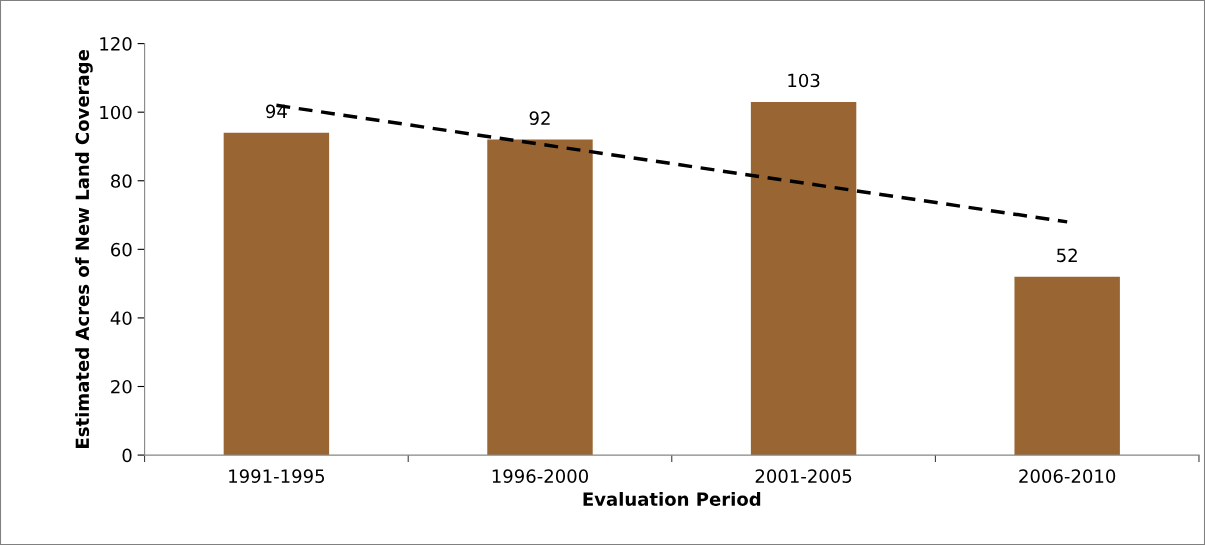  I want to click on y-tick-label: 80, so click(121, 181).